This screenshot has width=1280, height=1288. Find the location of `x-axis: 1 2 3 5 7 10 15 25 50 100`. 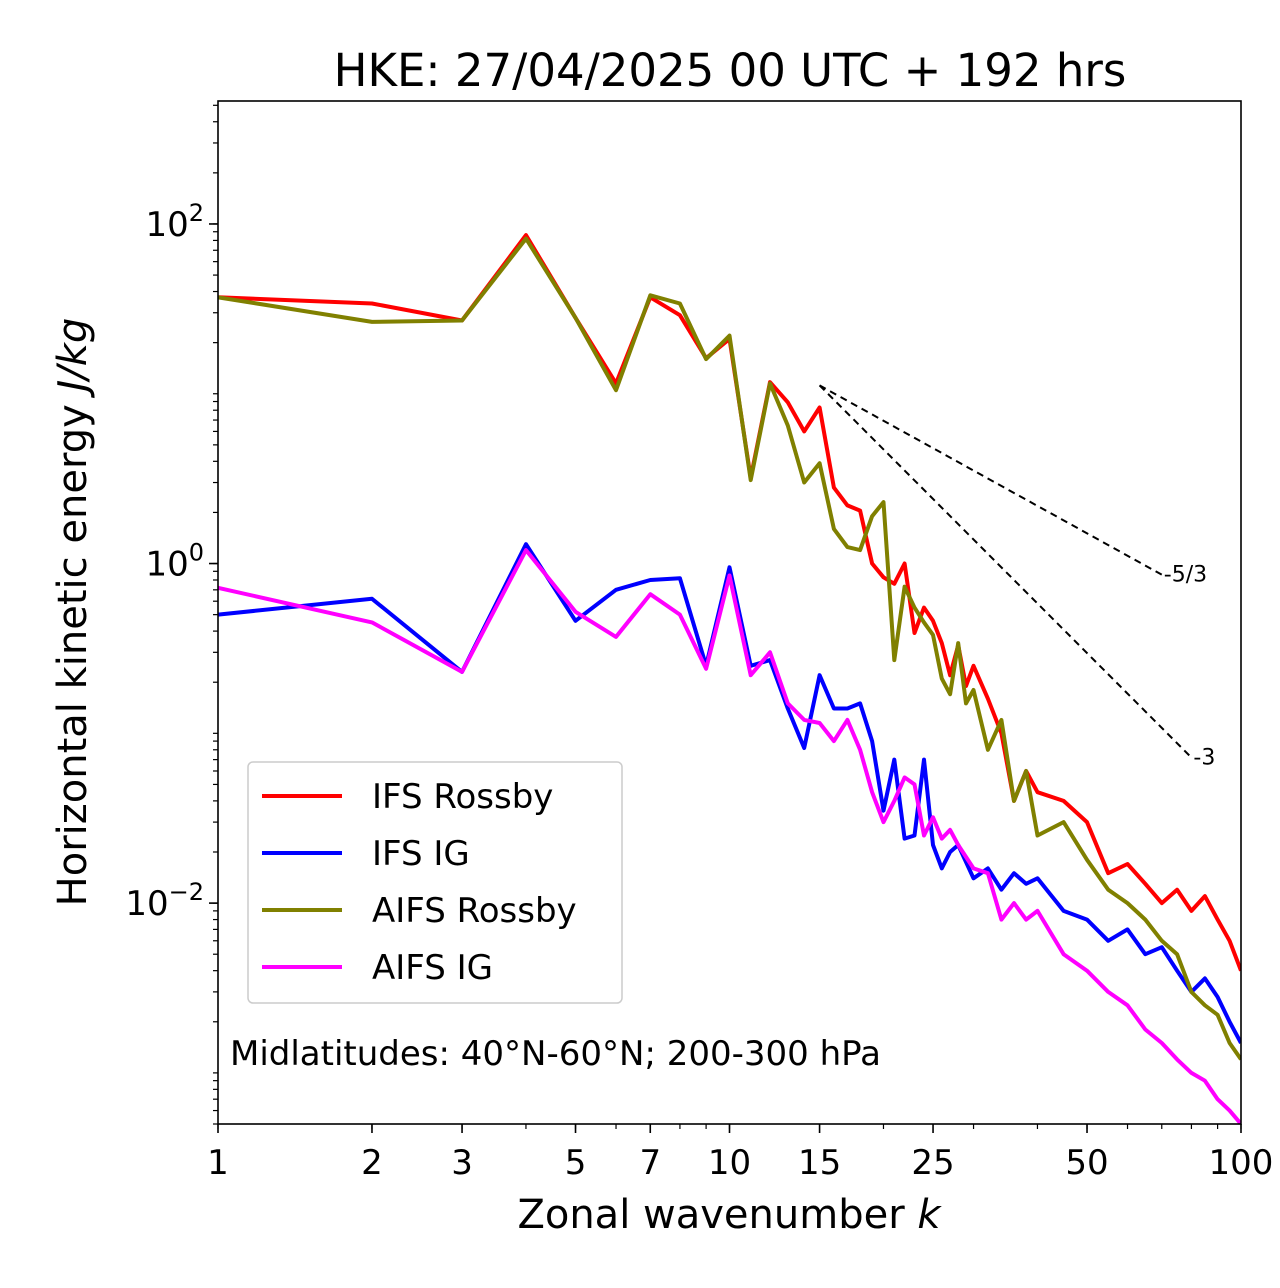

x-axis: 1 2 3 5 7 10 15 25 50 100 is located at coordinates (740, 1153).